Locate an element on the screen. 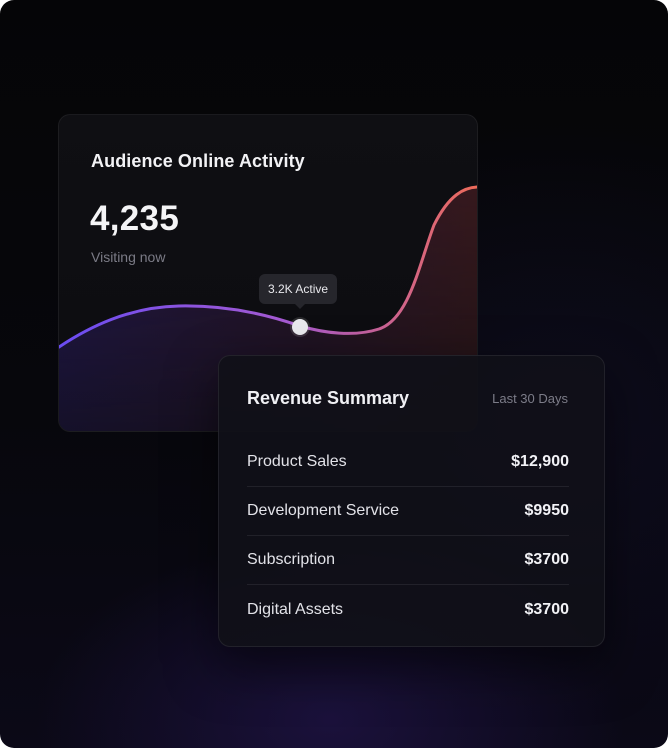 The width and height of the screenshot is (668, 748). revenue-row: Development Service $9950 is located at coordinates (408, 511).